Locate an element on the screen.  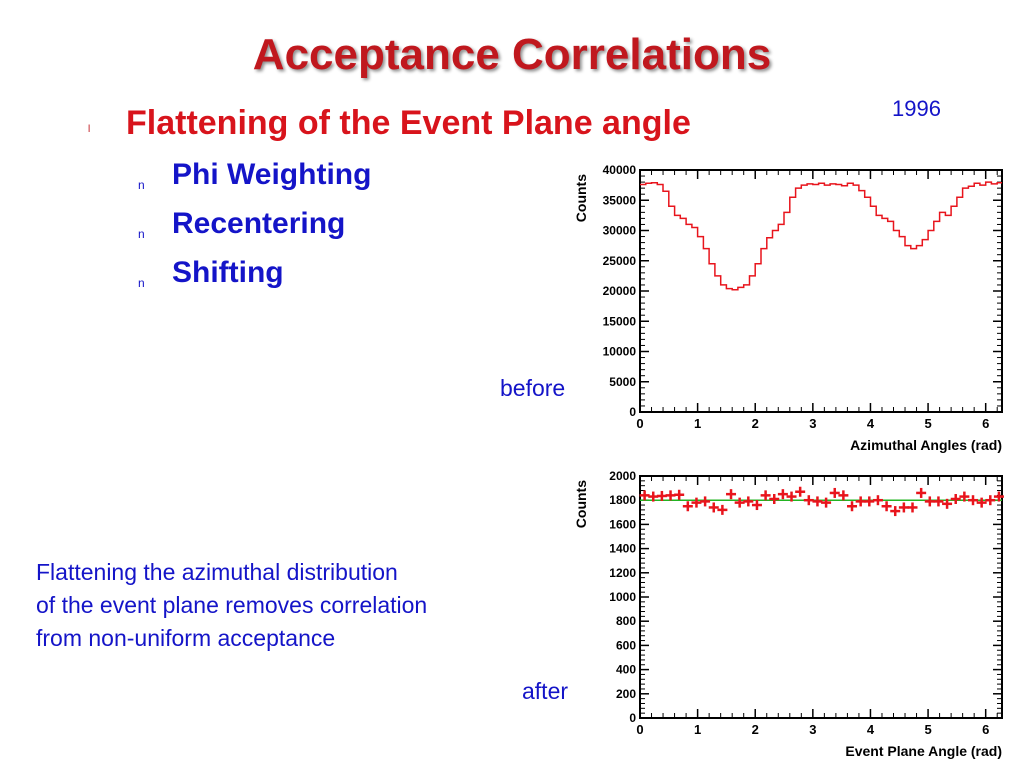
y-tick-label: 10000 is located at coordinates (620, 352).